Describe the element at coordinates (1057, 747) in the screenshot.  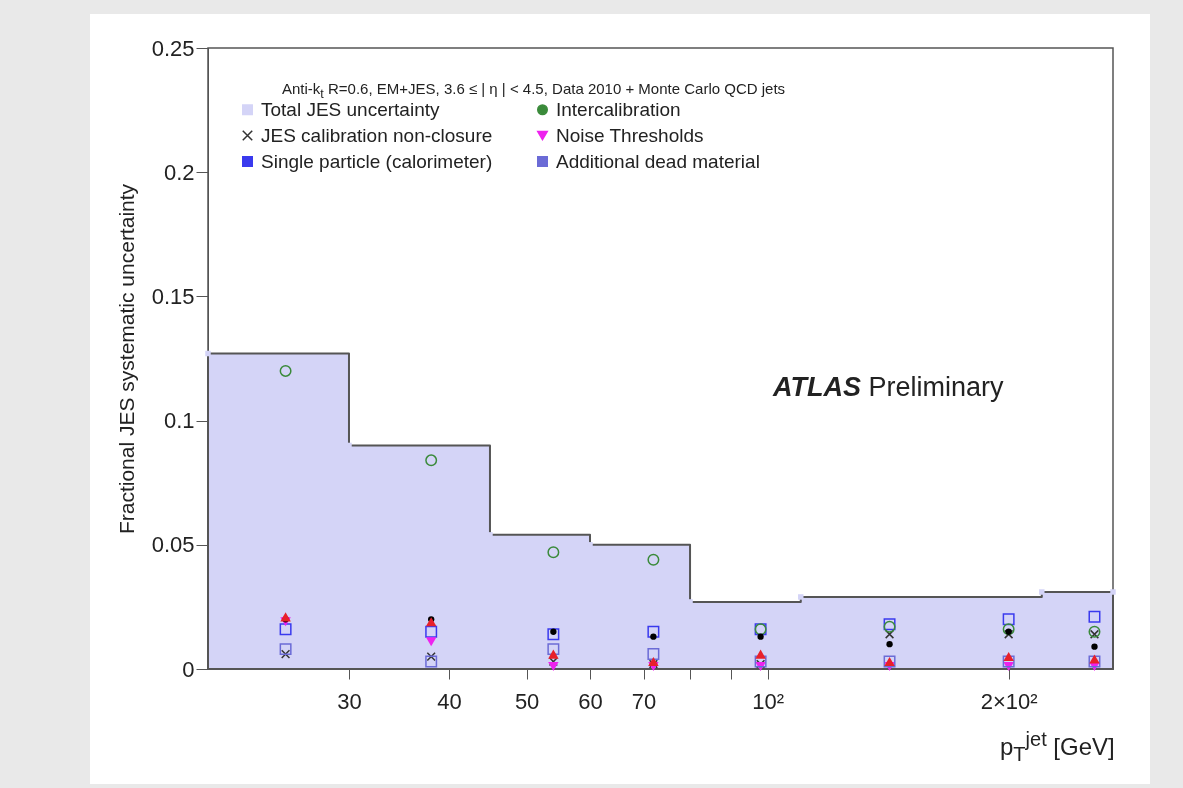
I see `x-axis-title: p$_{T}$$^{jet}$ [GeV]` at that location.